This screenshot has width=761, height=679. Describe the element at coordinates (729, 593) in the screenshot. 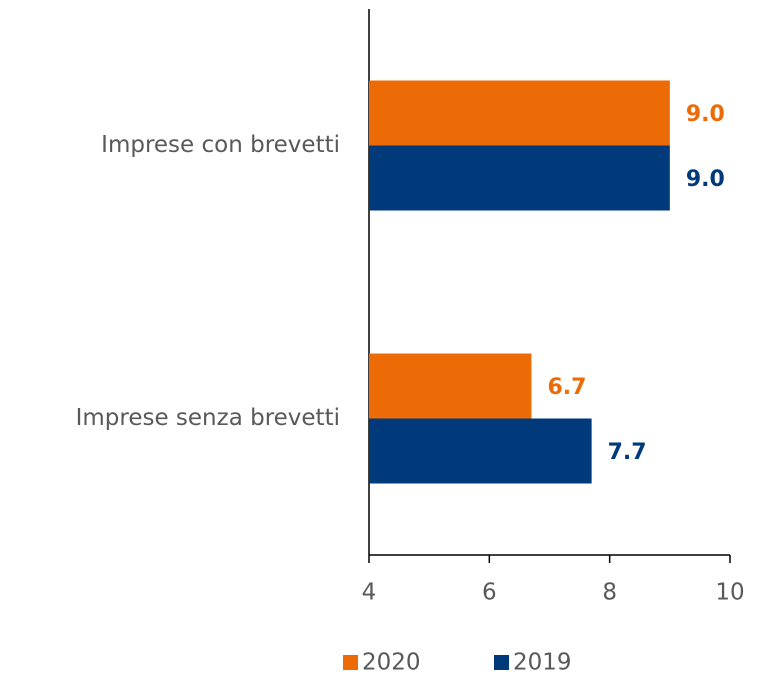

I see `x-tick-label: 10` at that location.